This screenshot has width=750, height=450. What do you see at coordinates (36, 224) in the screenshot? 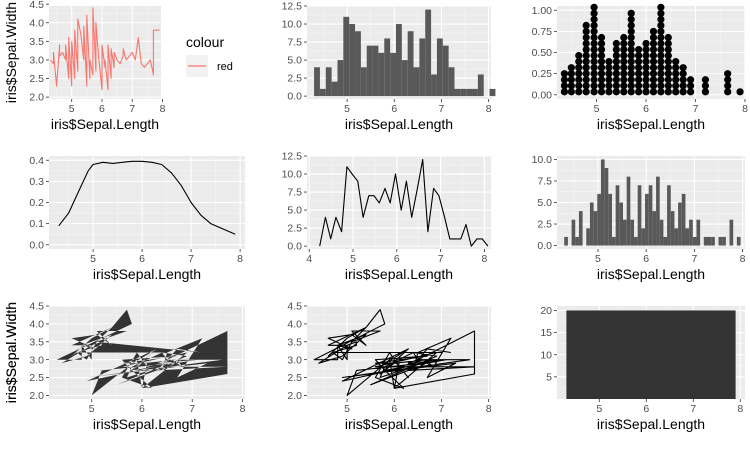
I see `y-tick-label: 0.1` at bounding box center [36, 224].